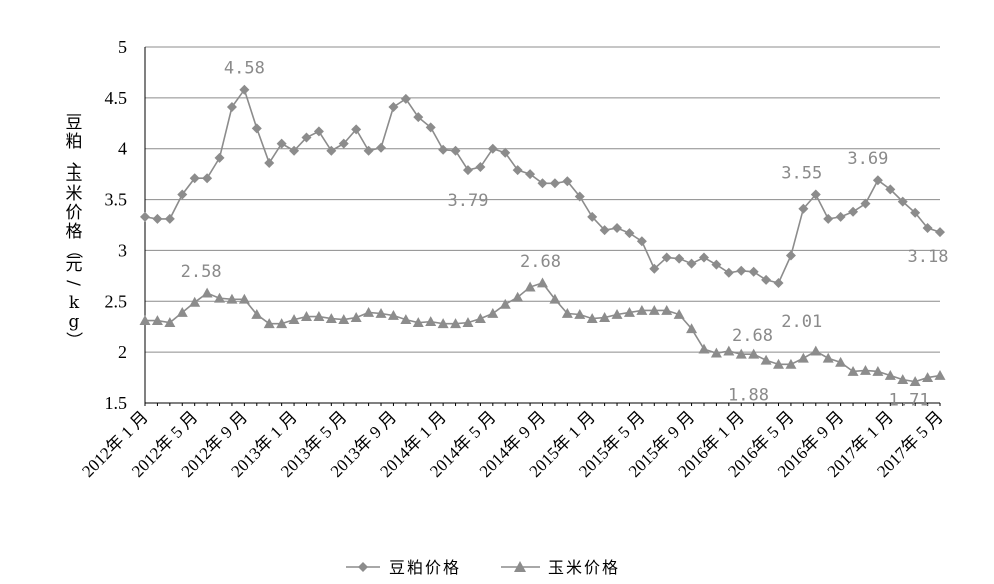 The width and height of the screenshot is (994, 584). What do you see at coordinates (909, 401) in the screenshot?
I see `data-label: 1.71` at bounding box center [909, 401].